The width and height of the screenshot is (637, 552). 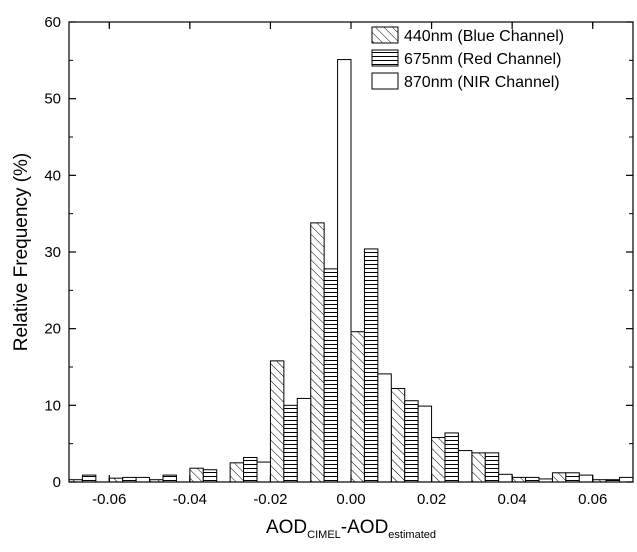 What do you see at coordinates (431, 499) in the screenshot?
I see `x-tick-label: 0.02` at bounding box center [431, 499].